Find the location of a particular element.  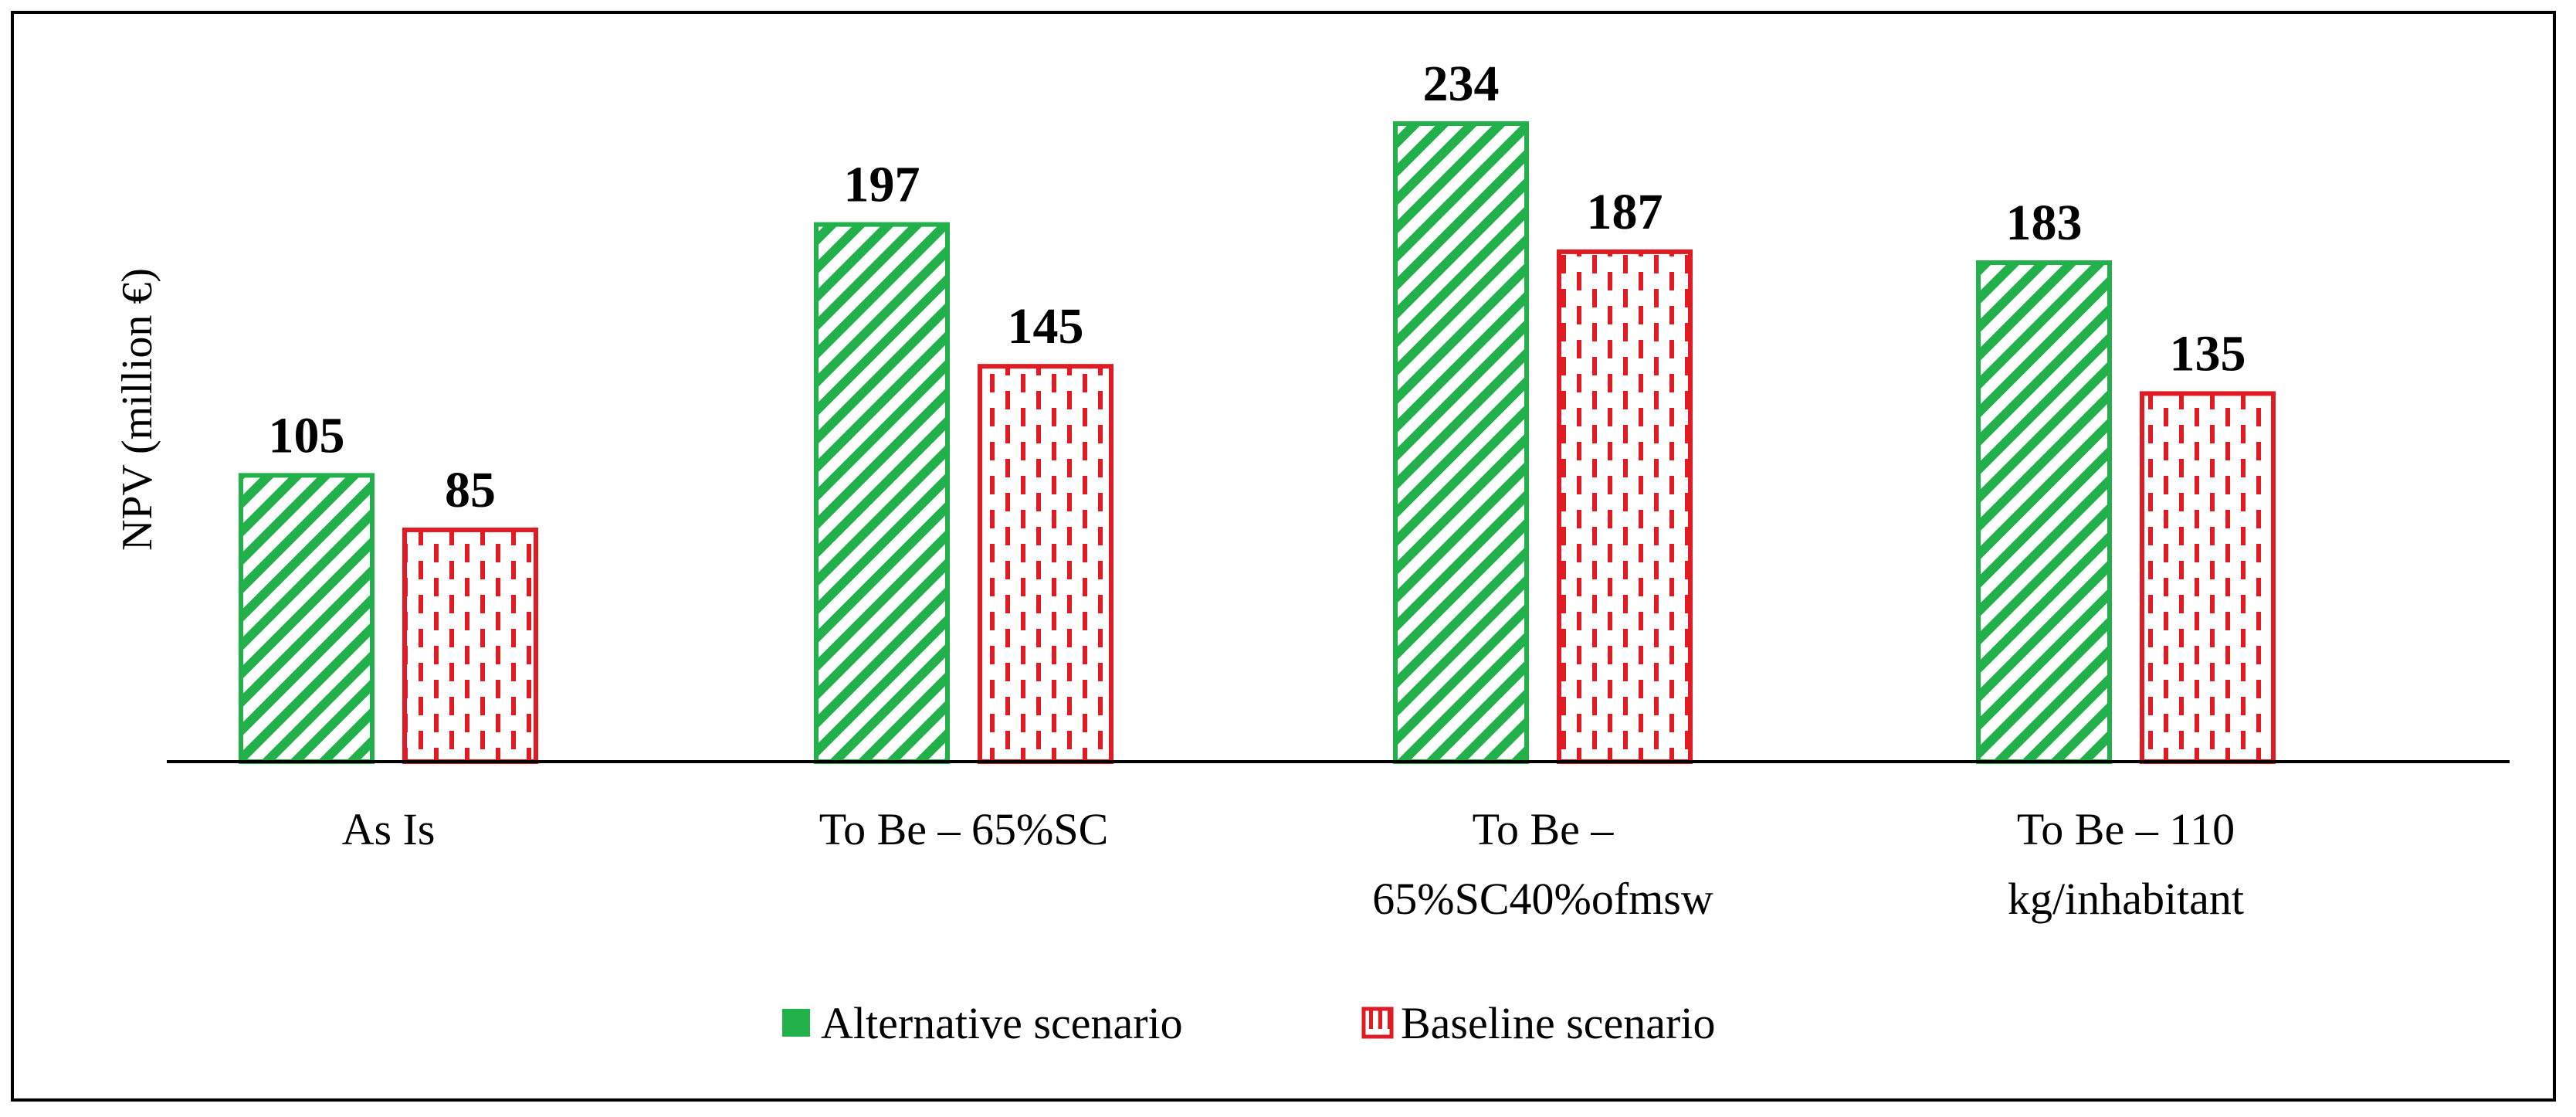

value-label-alternative-1: 105 is located at coordinates (307, 435).